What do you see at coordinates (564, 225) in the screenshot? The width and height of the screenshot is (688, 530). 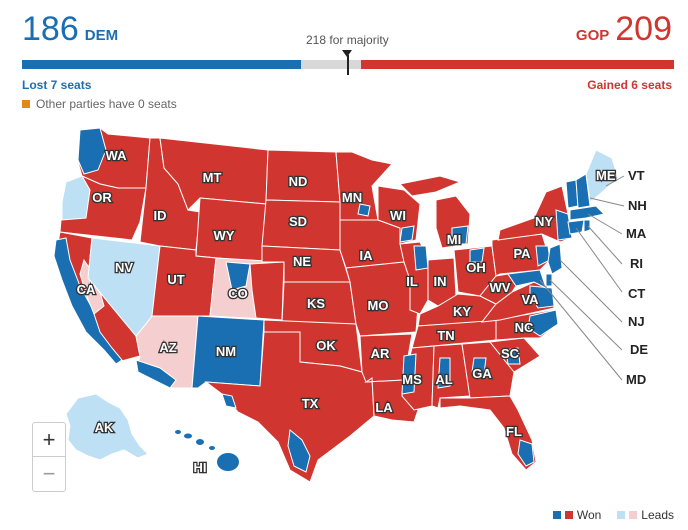 I see `ny-dem-district` at bounding box center [564, 225].